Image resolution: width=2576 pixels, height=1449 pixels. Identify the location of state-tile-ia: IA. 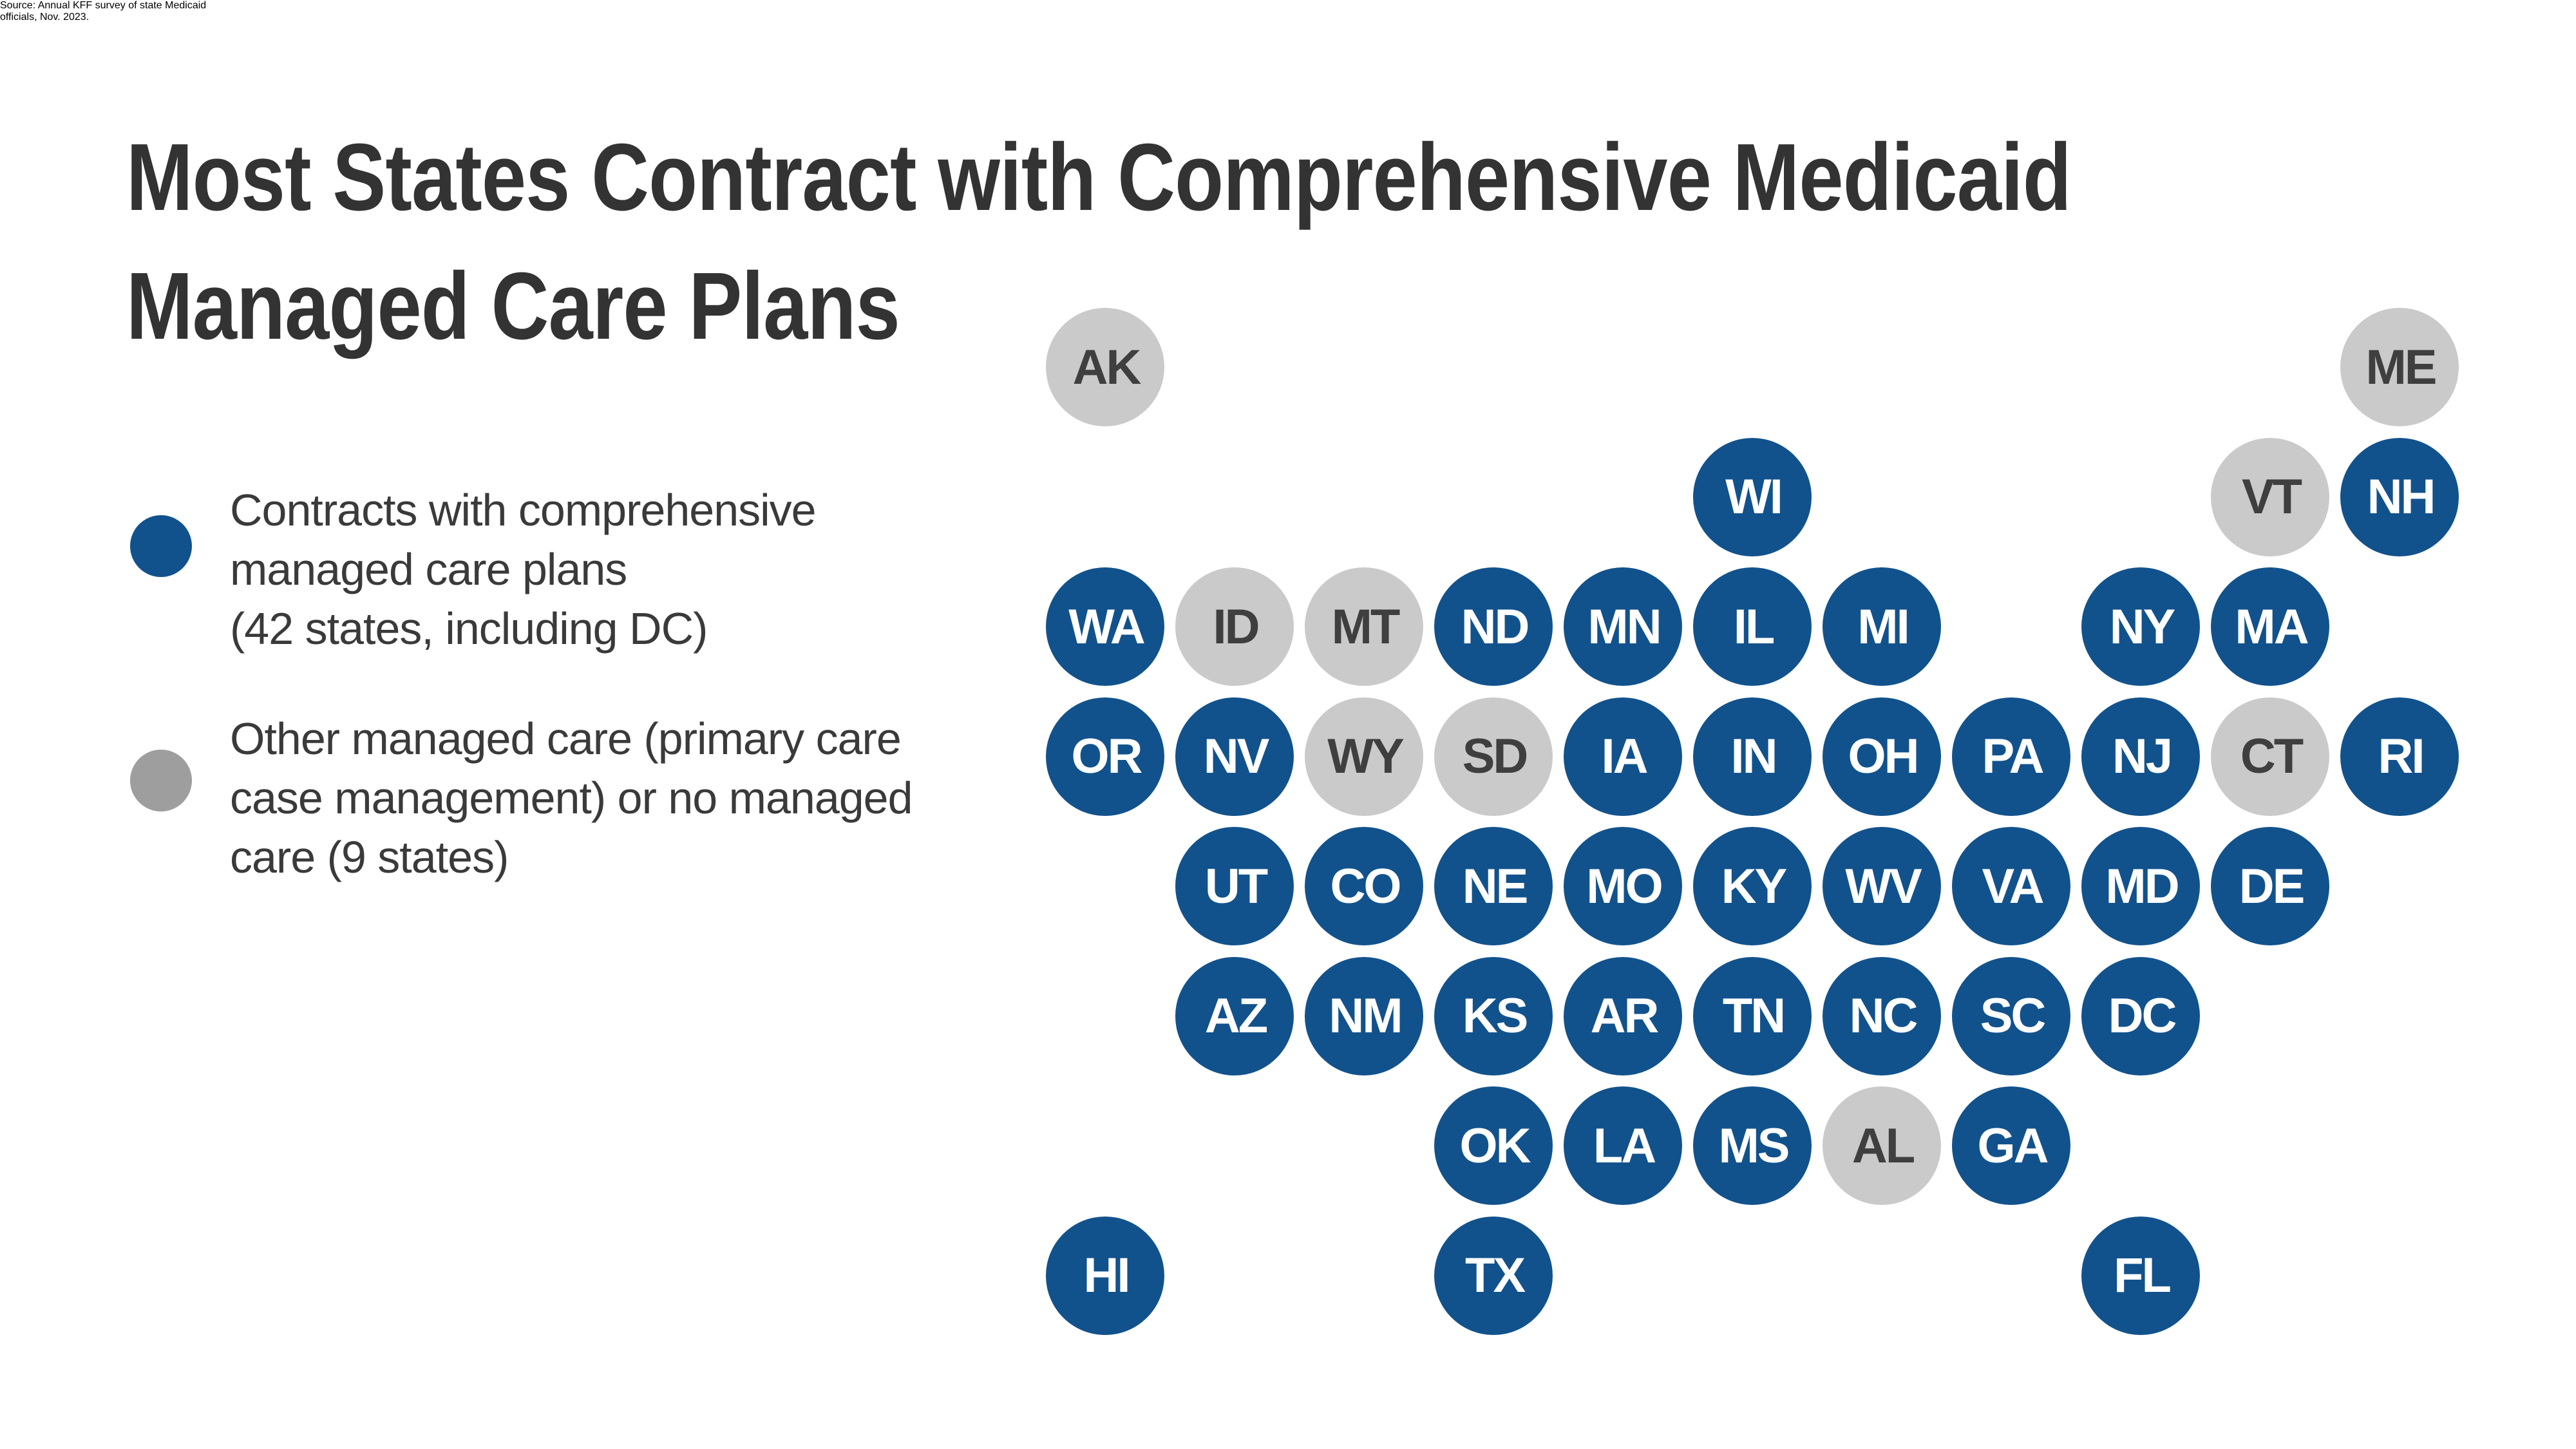
(1623, 756).